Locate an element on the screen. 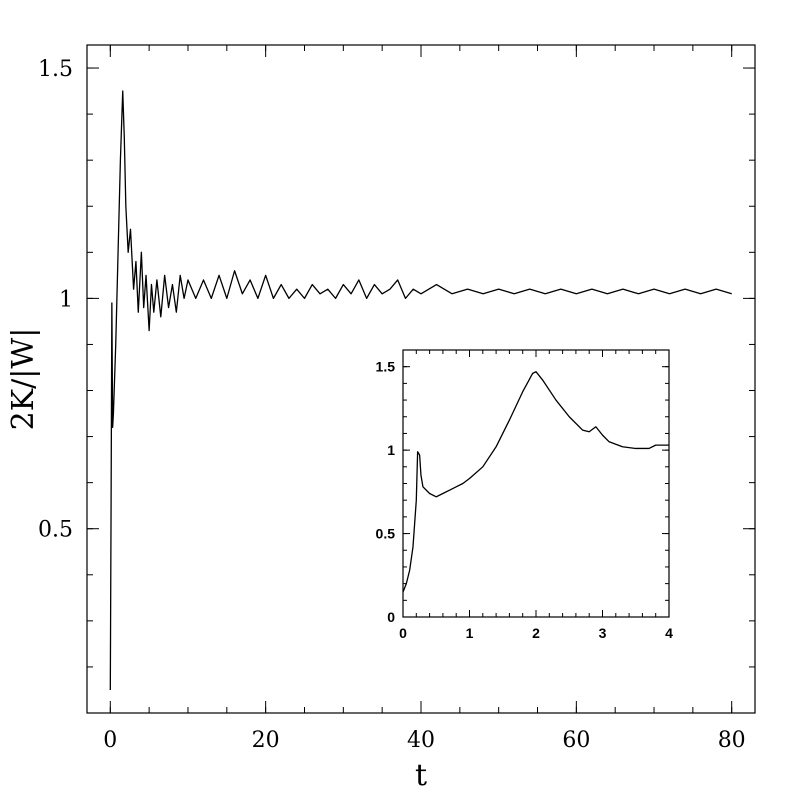 The image size is (799, 799). inset-chart: 0 1 2 3 4 0 0.5 1 1.5 is located at coordinates (524, 495).